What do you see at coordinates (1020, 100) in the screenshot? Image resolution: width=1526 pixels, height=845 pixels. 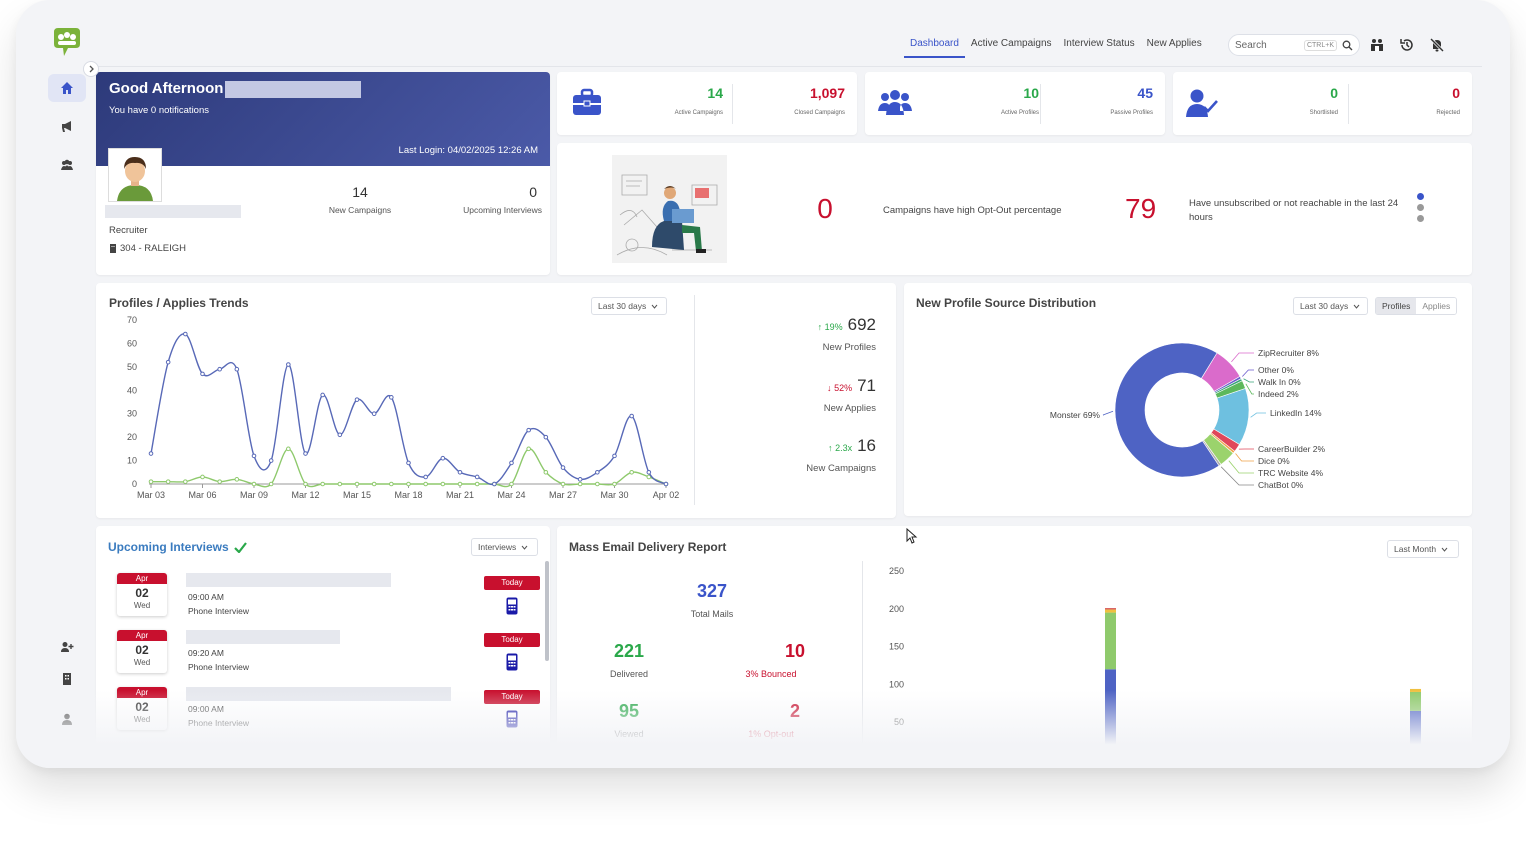 I see `active-profiles-stat: 10 Active Profiles` at bounding box center [1020, 100].